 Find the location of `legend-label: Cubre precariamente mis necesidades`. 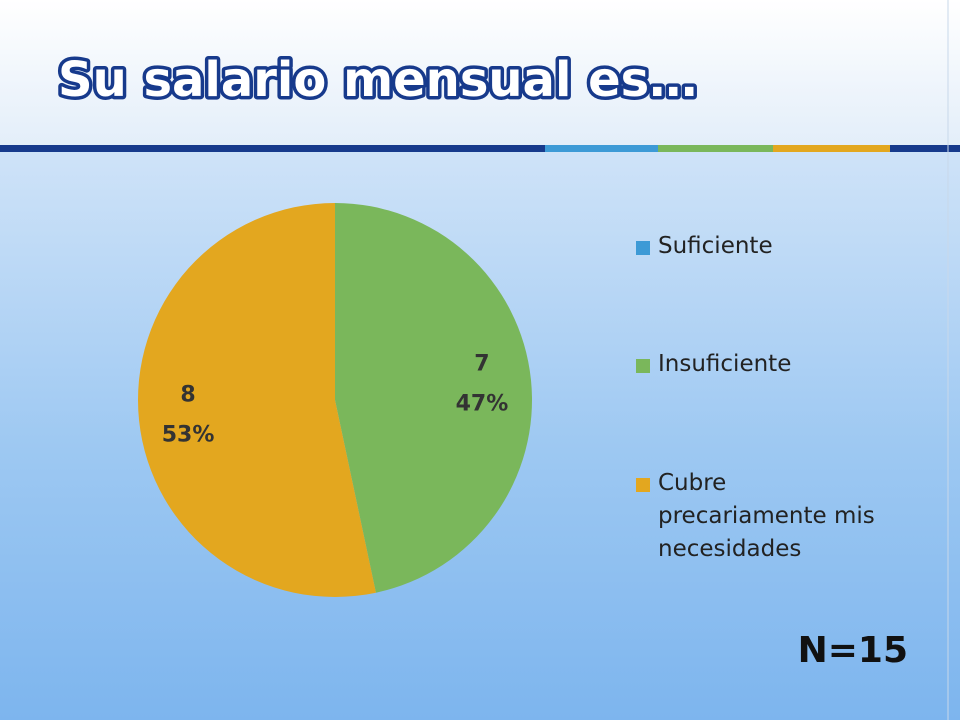

legend-label: Cubre precariamente mis necesidades is located at coordinates (766, 516).